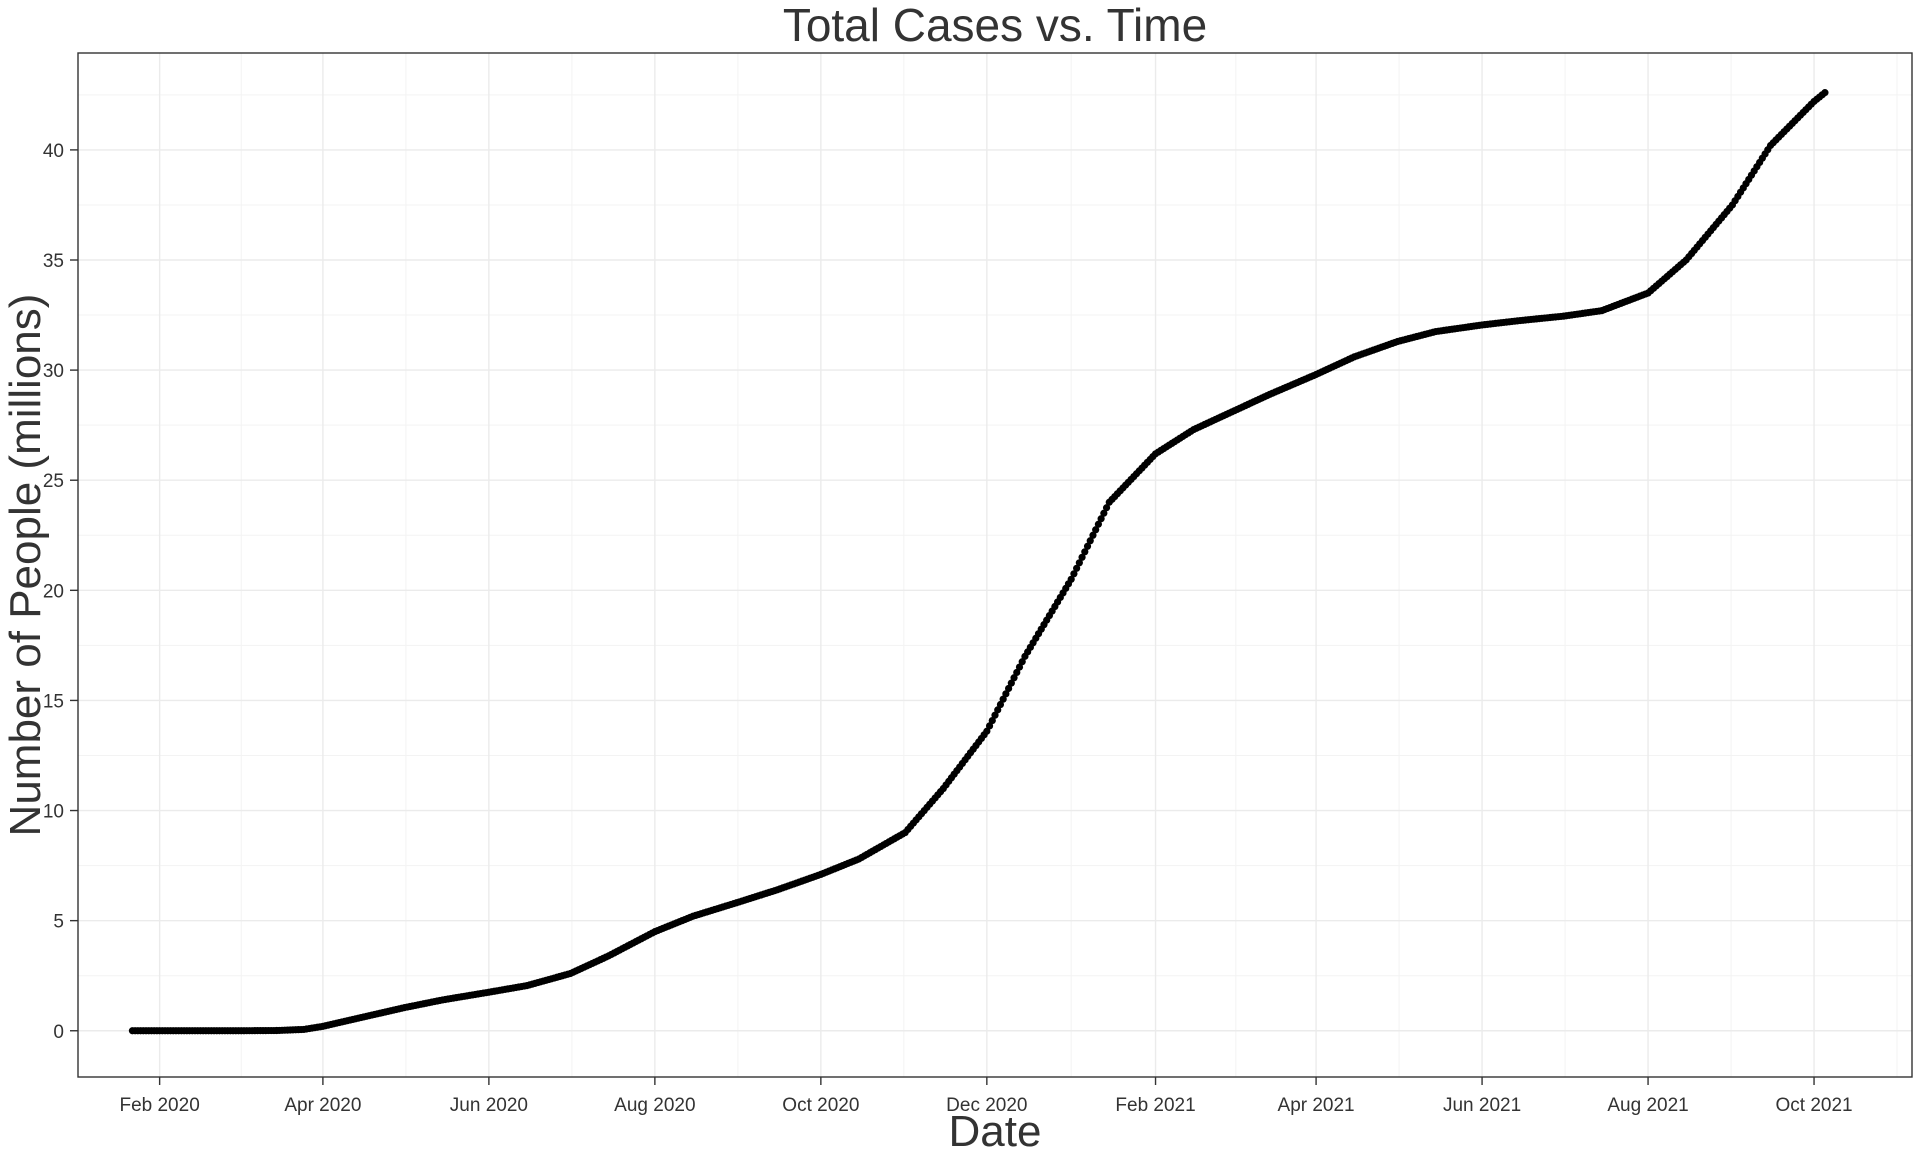  I want to click on x-tick-label: Feb 2020, so click(159, 1105).